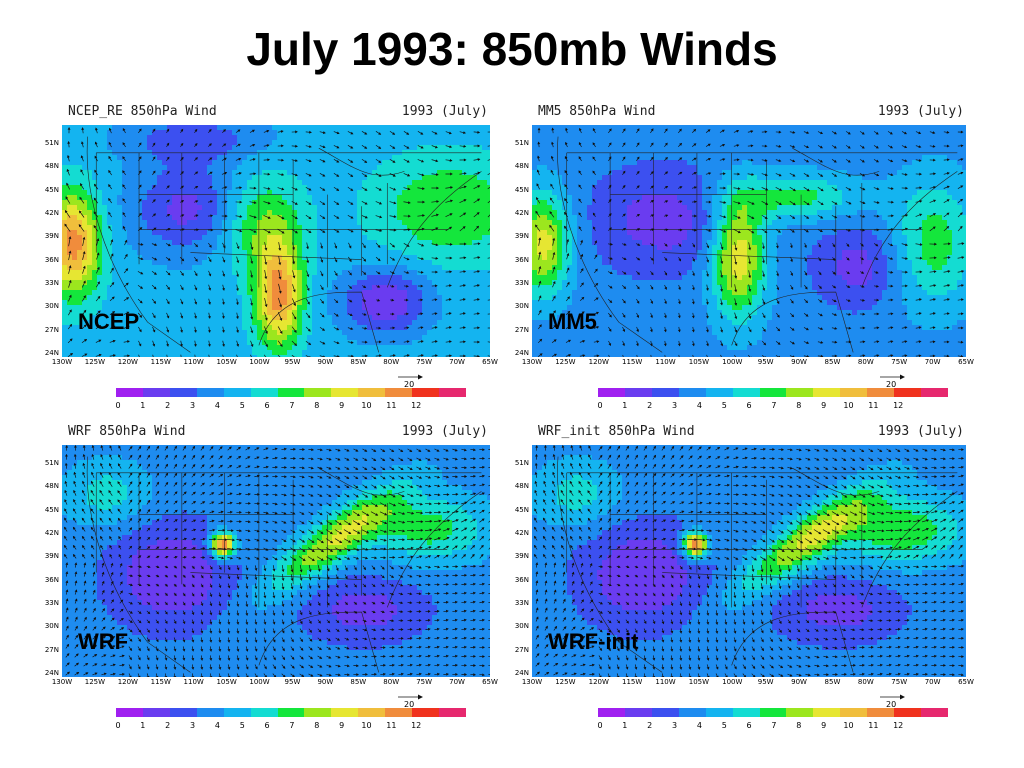  What do you see at coordinates (799, 682) in the screenshot?
I see `longitude-label: 90W` at bounding box center [799, 682].